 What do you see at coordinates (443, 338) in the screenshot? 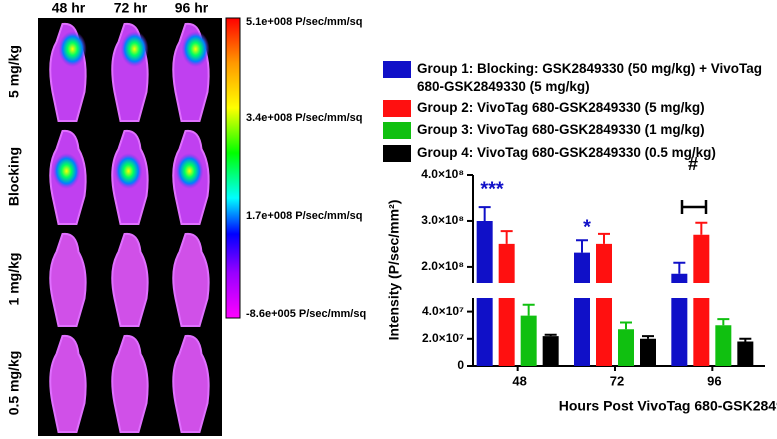
I see `y-tick-label: 2.0×10⁷` at bounding box center [443, 338].